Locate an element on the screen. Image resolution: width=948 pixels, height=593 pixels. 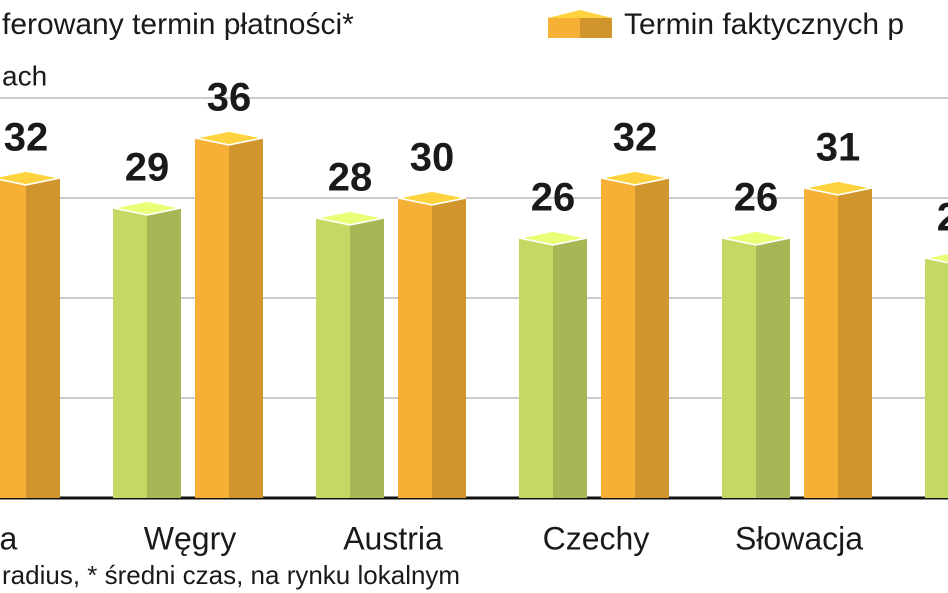
value-label: 24 is located at coordinates (942, 218).